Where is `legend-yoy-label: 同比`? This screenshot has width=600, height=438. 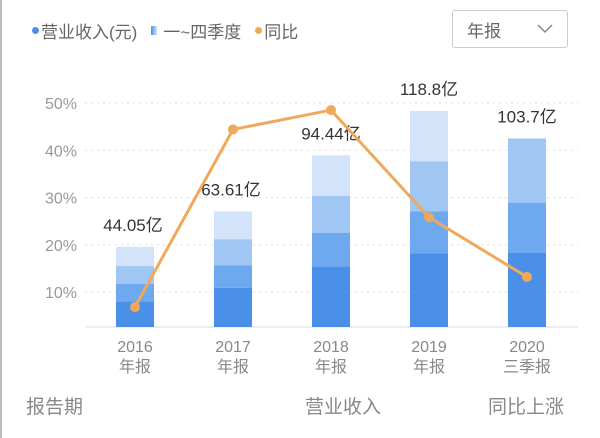 legend-yoy-label: 同比 is located at coordinates (281, 32).